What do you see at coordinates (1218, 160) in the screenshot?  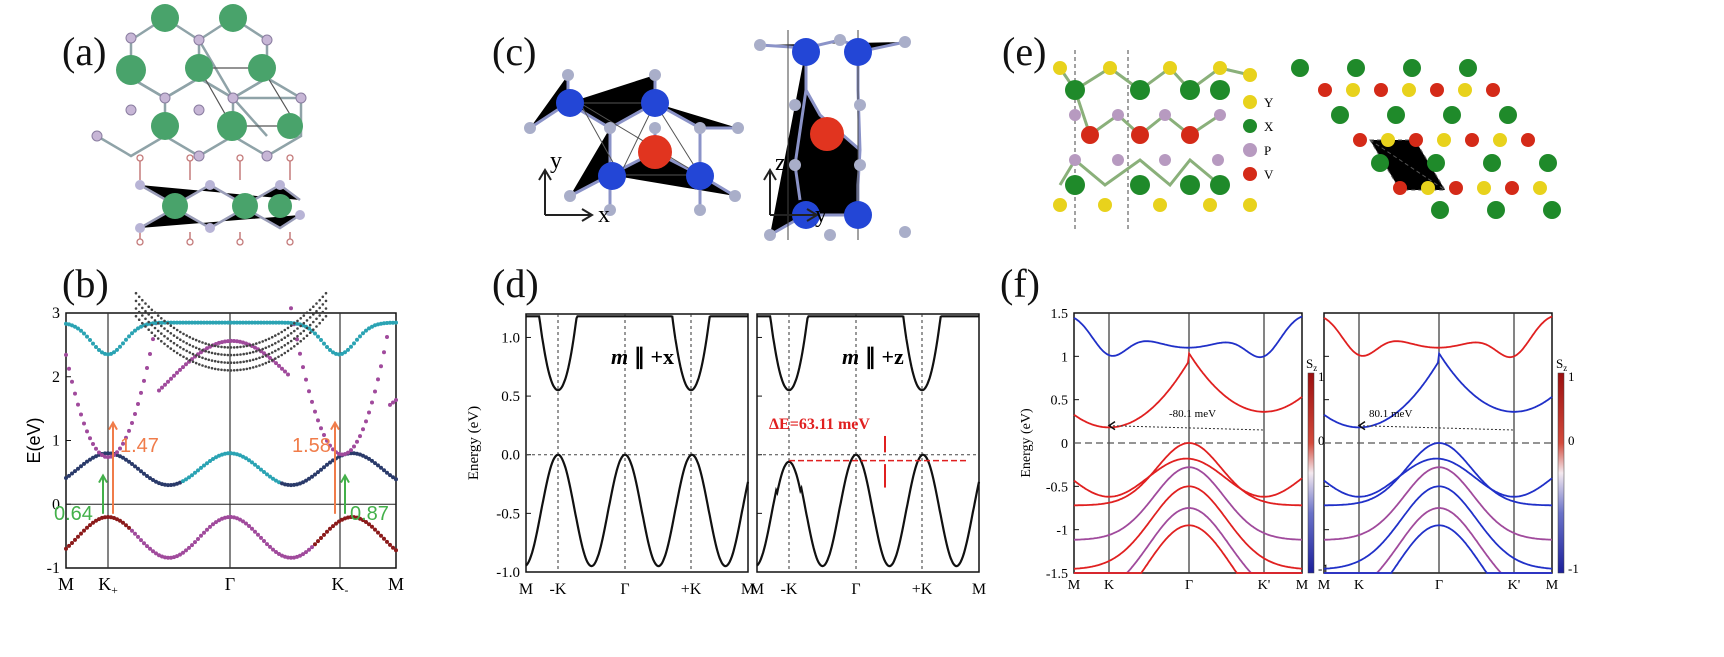 I see `atom-p` at bounding box center [1218, 160].